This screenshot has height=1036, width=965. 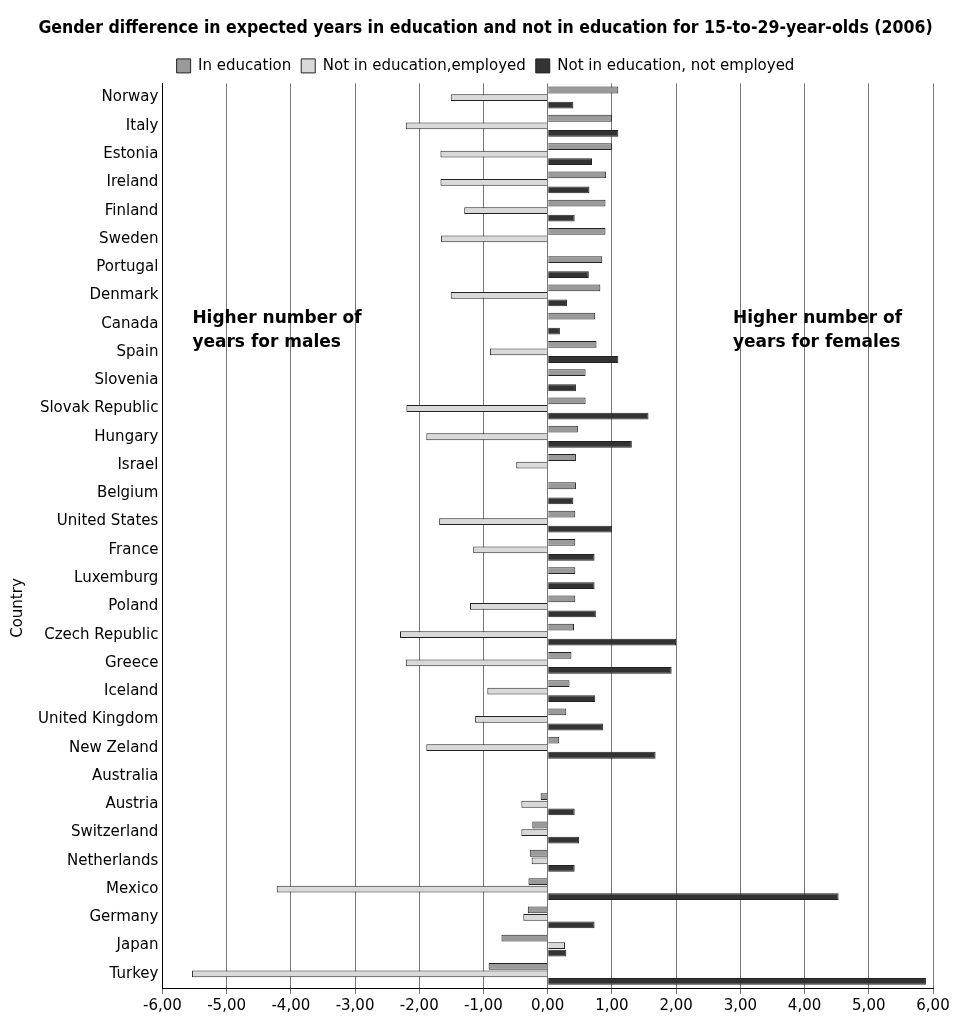 What do you see at coordinates (17, 608) in the screenshot?
I see `y-axis-title: Country` at bounding box center [17, 608].